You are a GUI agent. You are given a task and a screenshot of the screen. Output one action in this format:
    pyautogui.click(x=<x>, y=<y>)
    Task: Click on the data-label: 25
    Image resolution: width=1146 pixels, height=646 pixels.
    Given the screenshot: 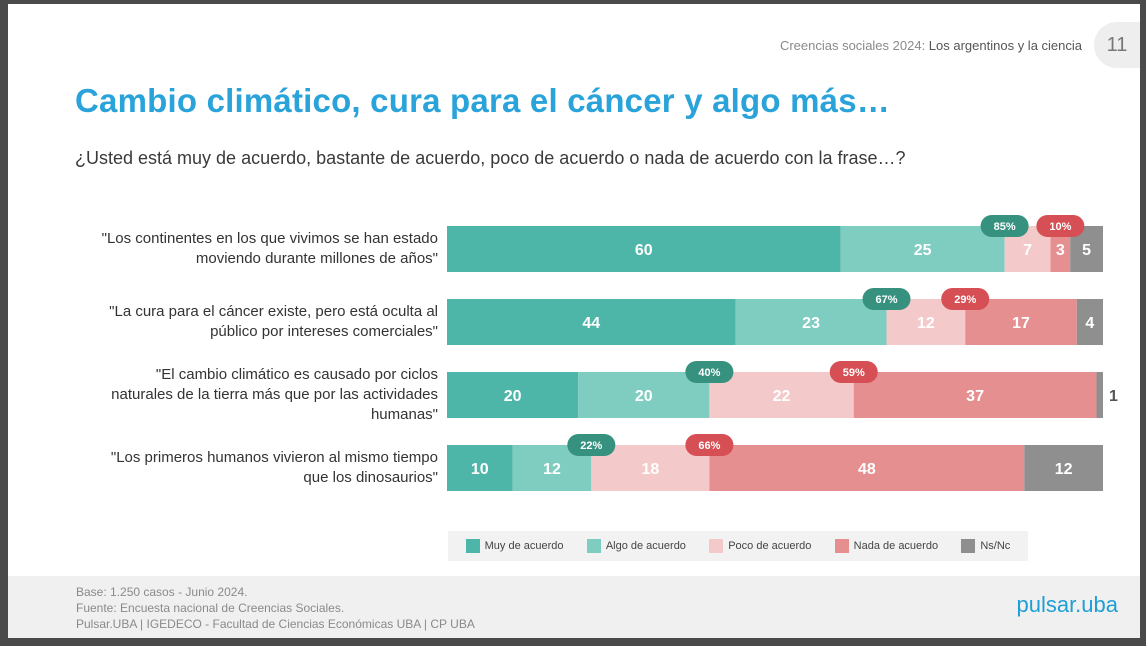 What is the action you would take?
    pyautogui.click(x=923, y=250)
    